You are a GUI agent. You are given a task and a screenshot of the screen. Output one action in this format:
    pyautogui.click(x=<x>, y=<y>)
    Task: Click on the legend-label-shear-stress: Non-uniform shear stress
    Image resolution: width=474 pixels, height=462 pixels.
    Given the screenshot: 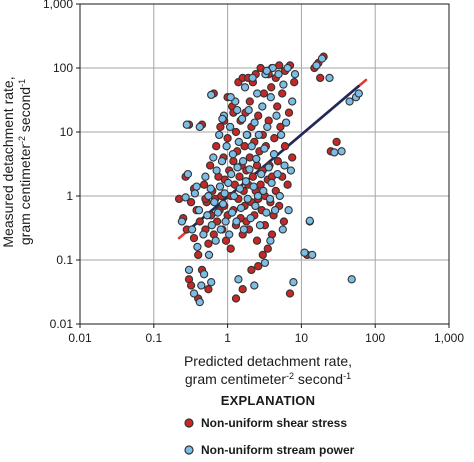 What is the action you would take?
    pyautogui.click(x=274, y=423)
    